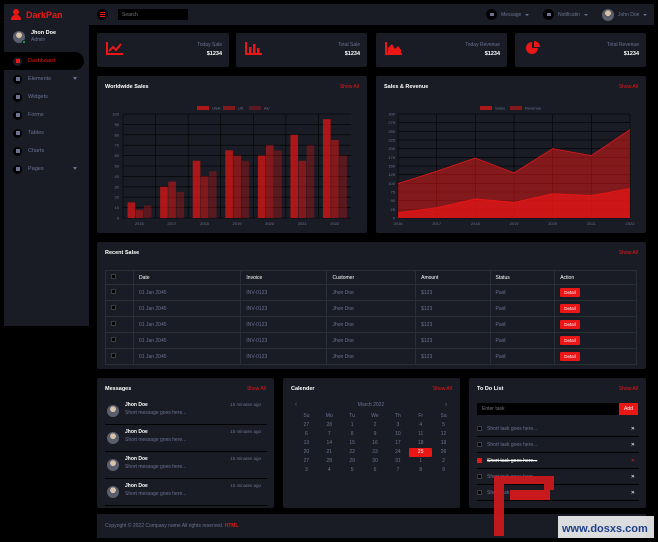 Image resolution: width=658 pixels, height=542 pixels. I want to click on sidebar-item-tables: Tables, so click(44, 133).